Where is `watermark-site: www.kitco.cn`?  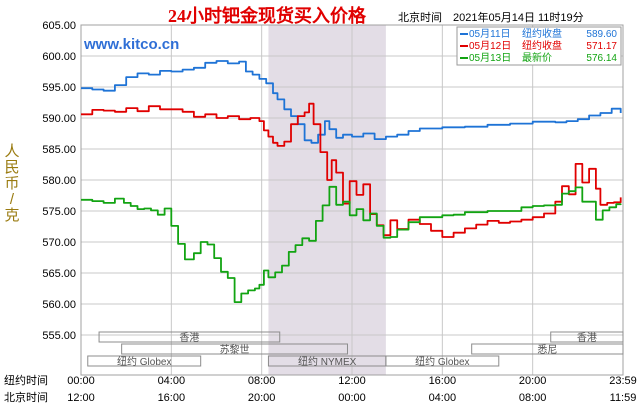
watermark-site: www.kitco.cn is located at coordinates (131, 44).